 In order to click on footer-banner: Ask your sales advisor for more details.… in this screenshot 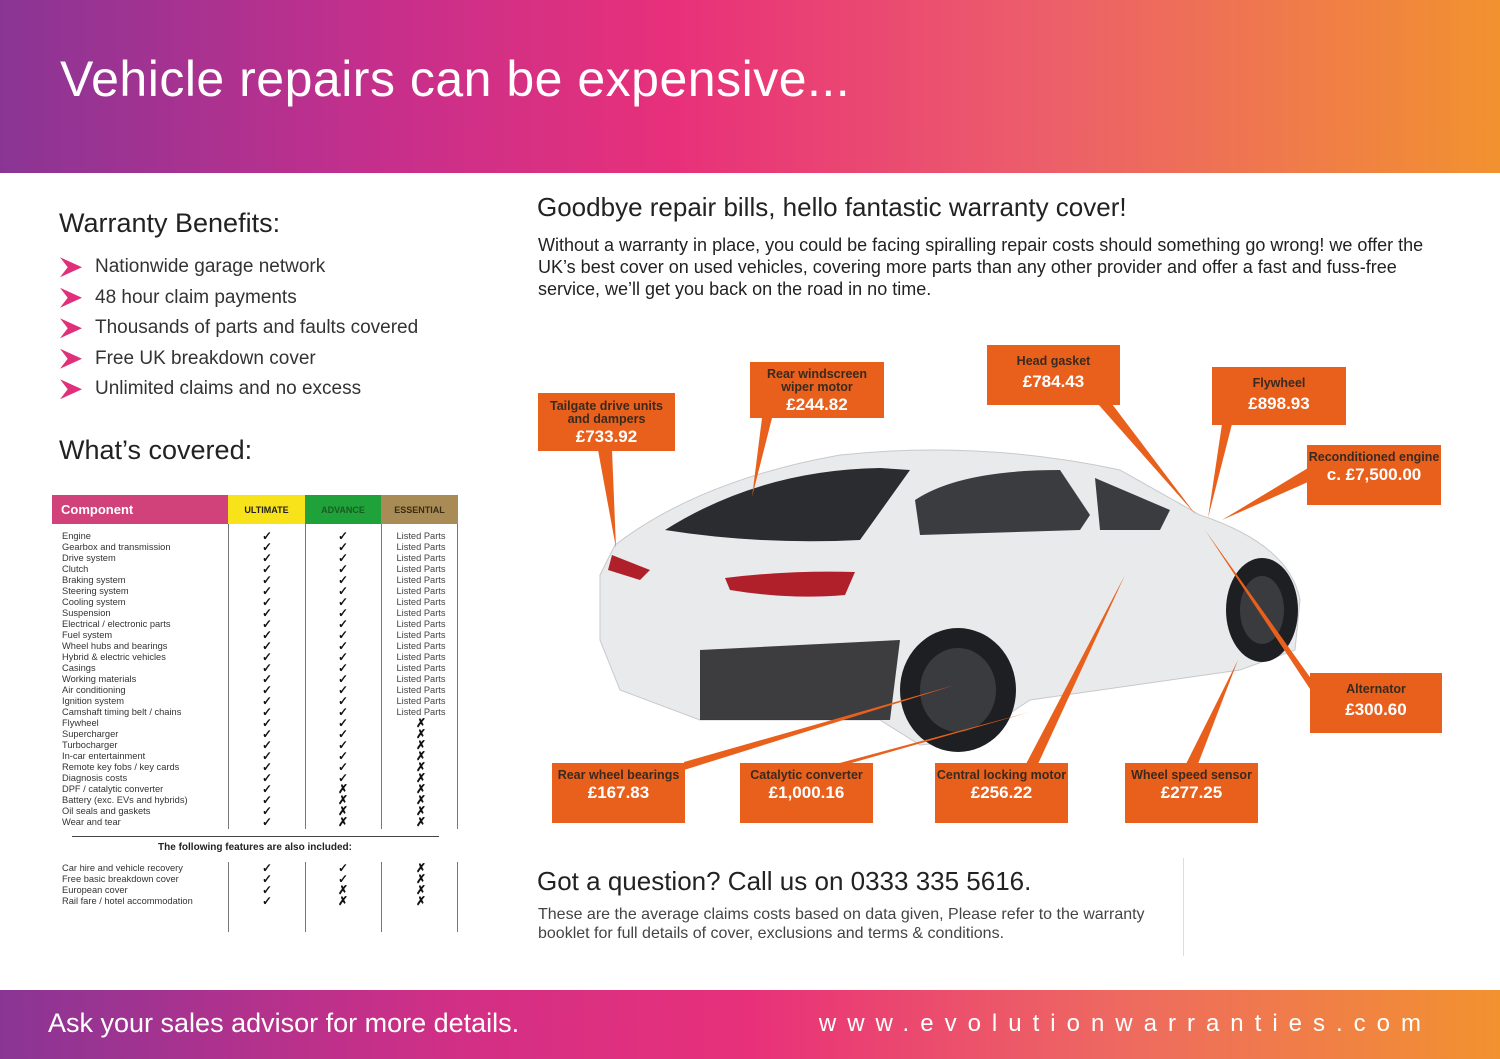, I will do `click(750, 1024)`.